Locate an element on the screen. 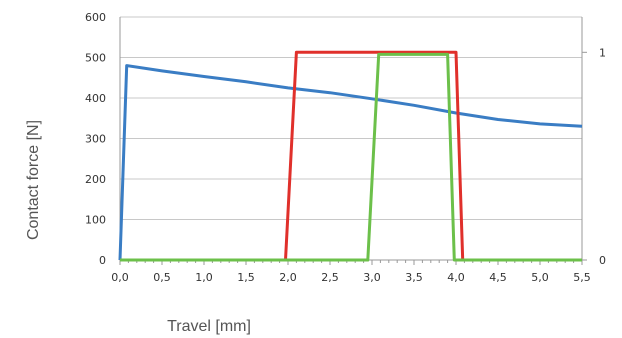 The width and height of the screenshot is (622, 338). x-tick-label: 4,0 is located at coordinates (456, 277).